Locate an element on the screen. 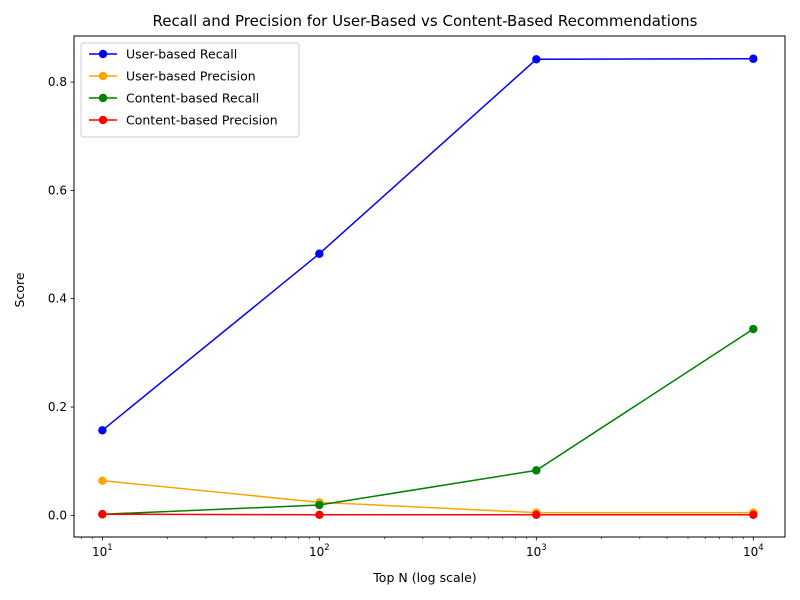  y-tick-label: 0.6 is located at coordinates (57, 190).